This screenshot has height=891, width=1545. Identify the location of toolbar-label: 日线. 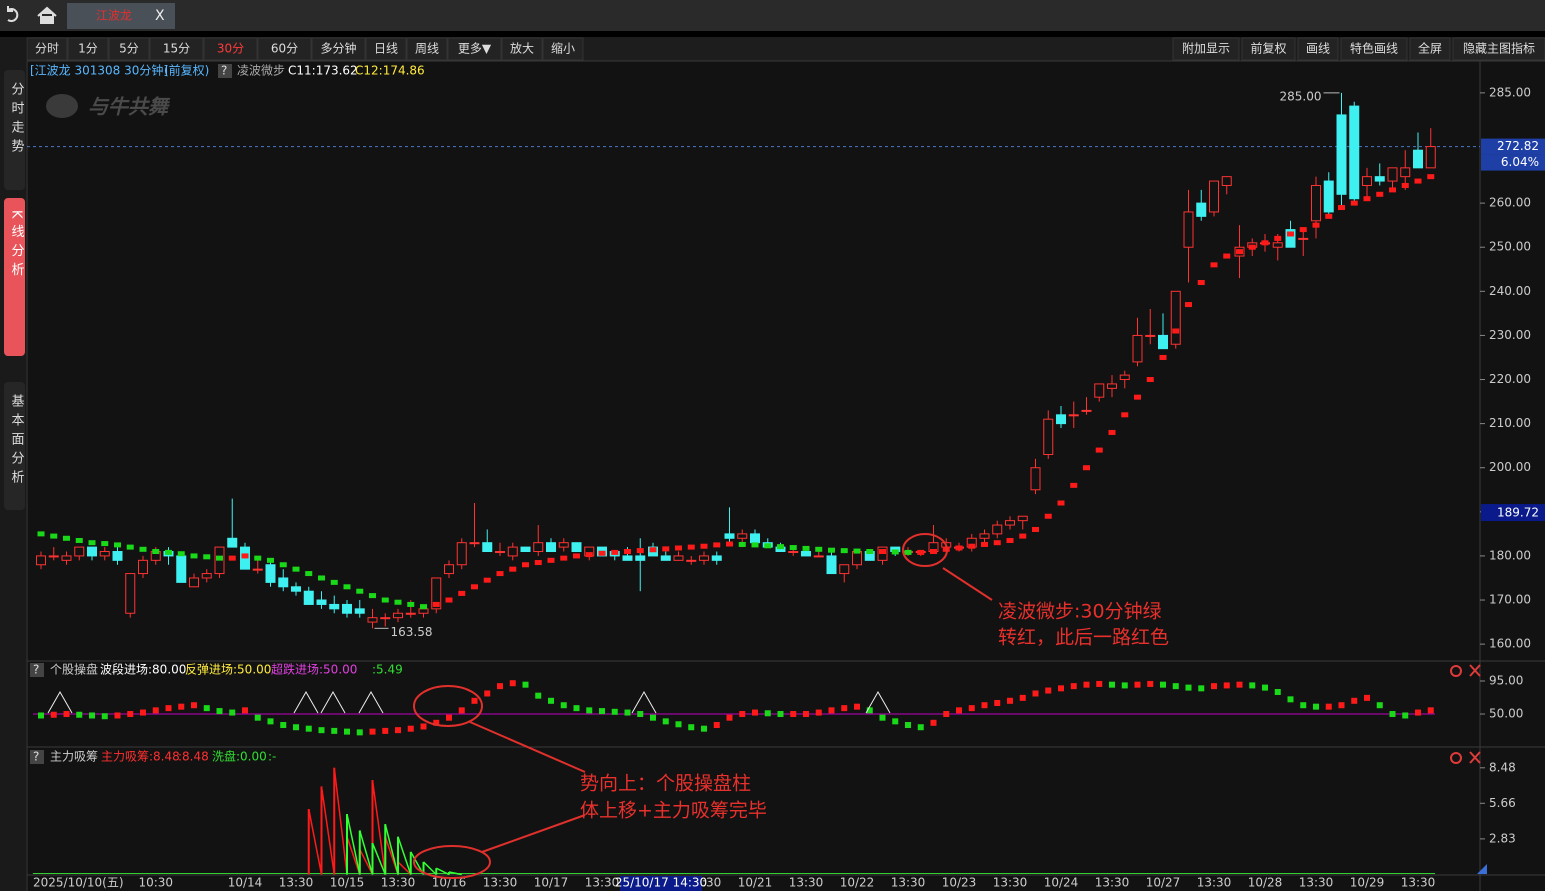
(386, 49).